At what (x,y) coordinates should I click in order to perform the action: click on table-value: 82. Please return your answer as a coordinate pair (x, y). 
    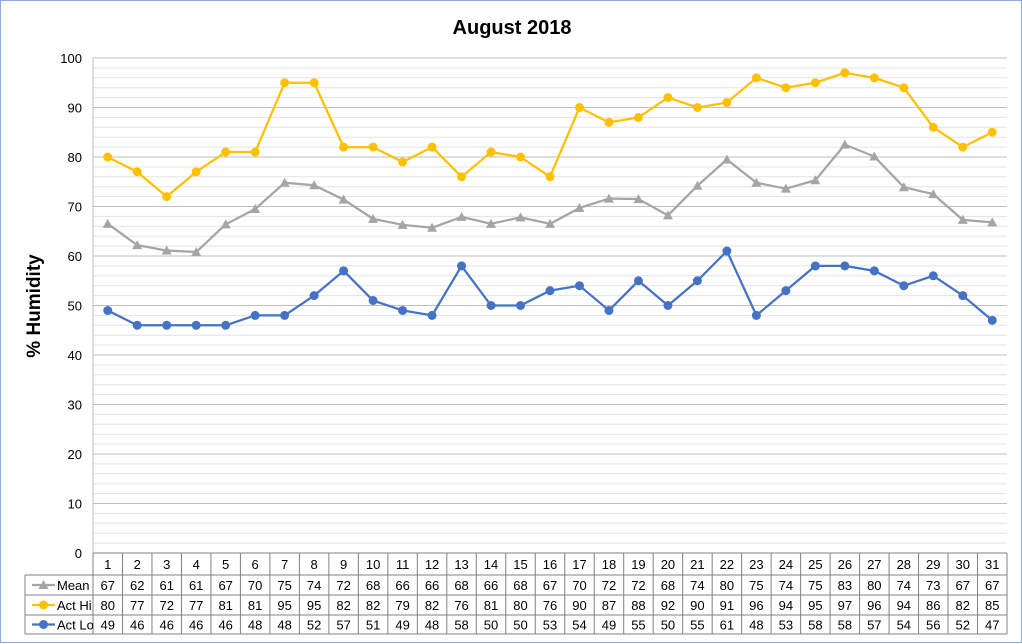
    Looking at the image, I should click on (432, 605).